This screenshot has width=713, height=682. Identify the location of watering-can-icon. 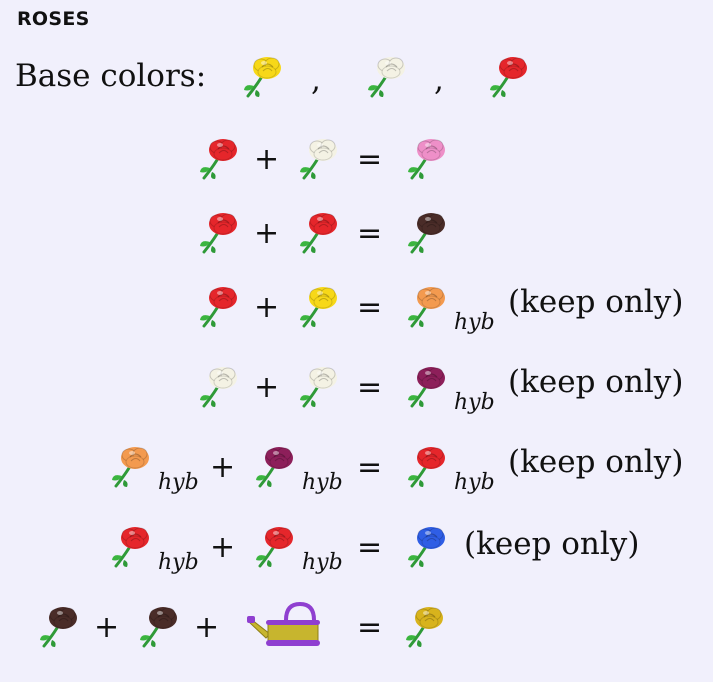
(284, 624).